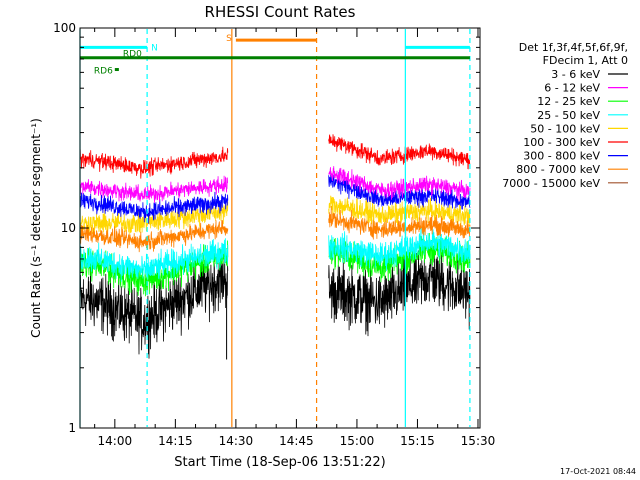  What do you see at coordinates (72, 428) in the screenshot?
I see `y-tick-label: 1` at bounding box center [72, 428].